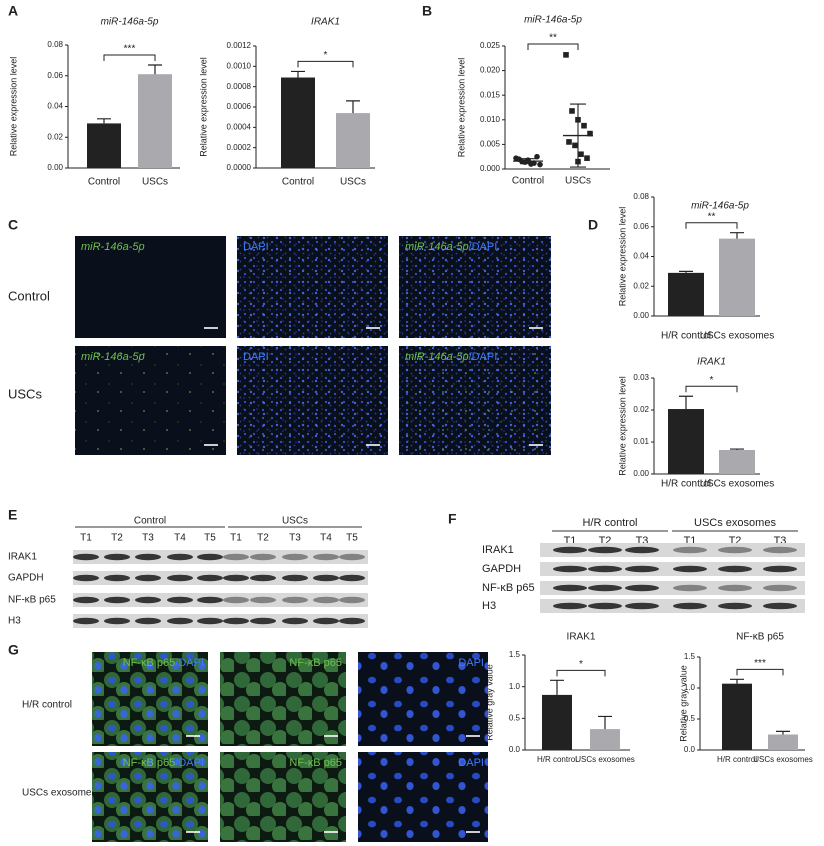 This screenshot has height=846, width=824. I want to click on group-label: USCs exosomes, so click(735, 523).